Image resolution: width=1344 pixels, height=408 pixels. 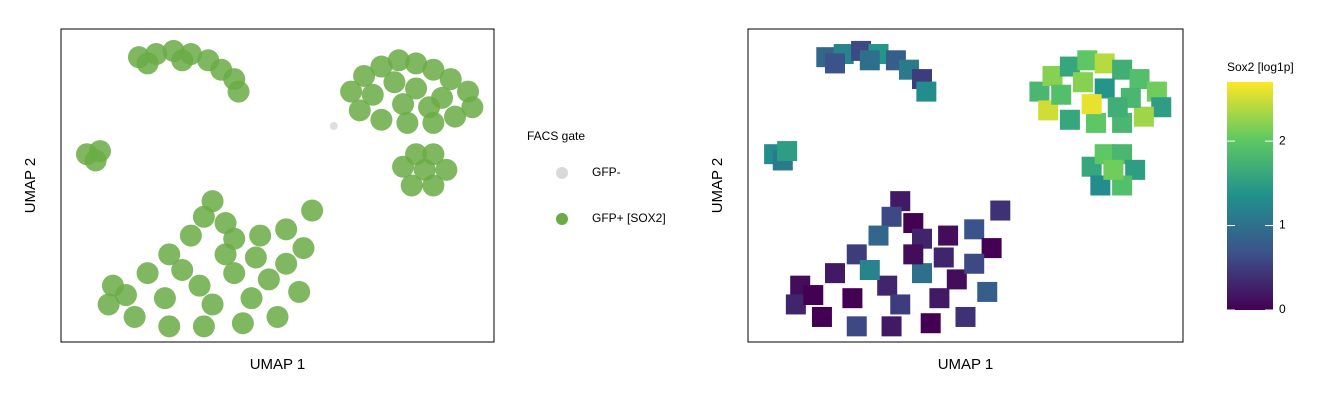 What do you see at coordinates (629, 218) in the screenshot?
I see `legend-label: GFP+ [SOX2]` at bounding box center [629, 218].